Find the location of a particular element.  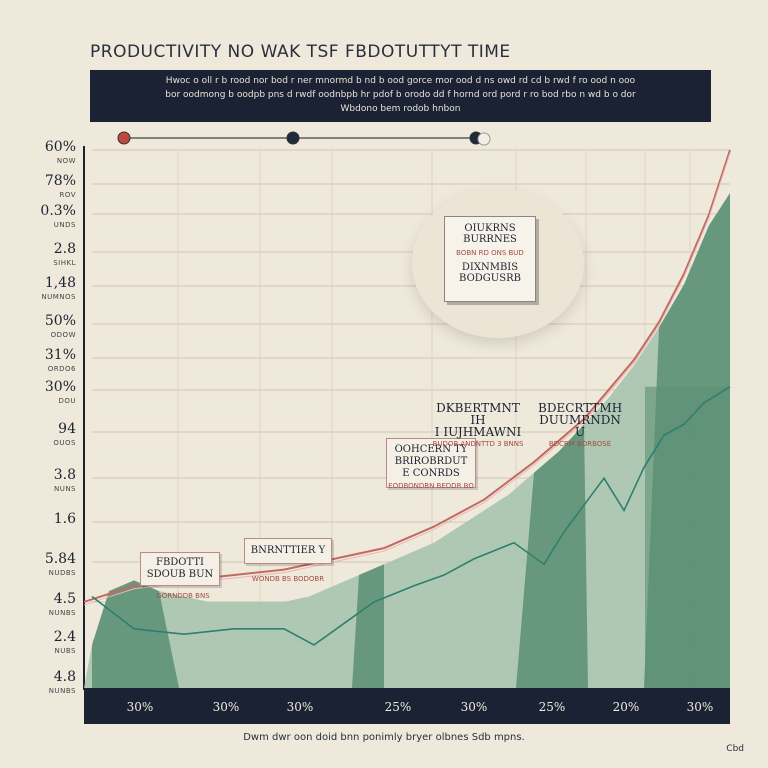

y-tick-sublabel: DOU is located at coordinates (67, 401).